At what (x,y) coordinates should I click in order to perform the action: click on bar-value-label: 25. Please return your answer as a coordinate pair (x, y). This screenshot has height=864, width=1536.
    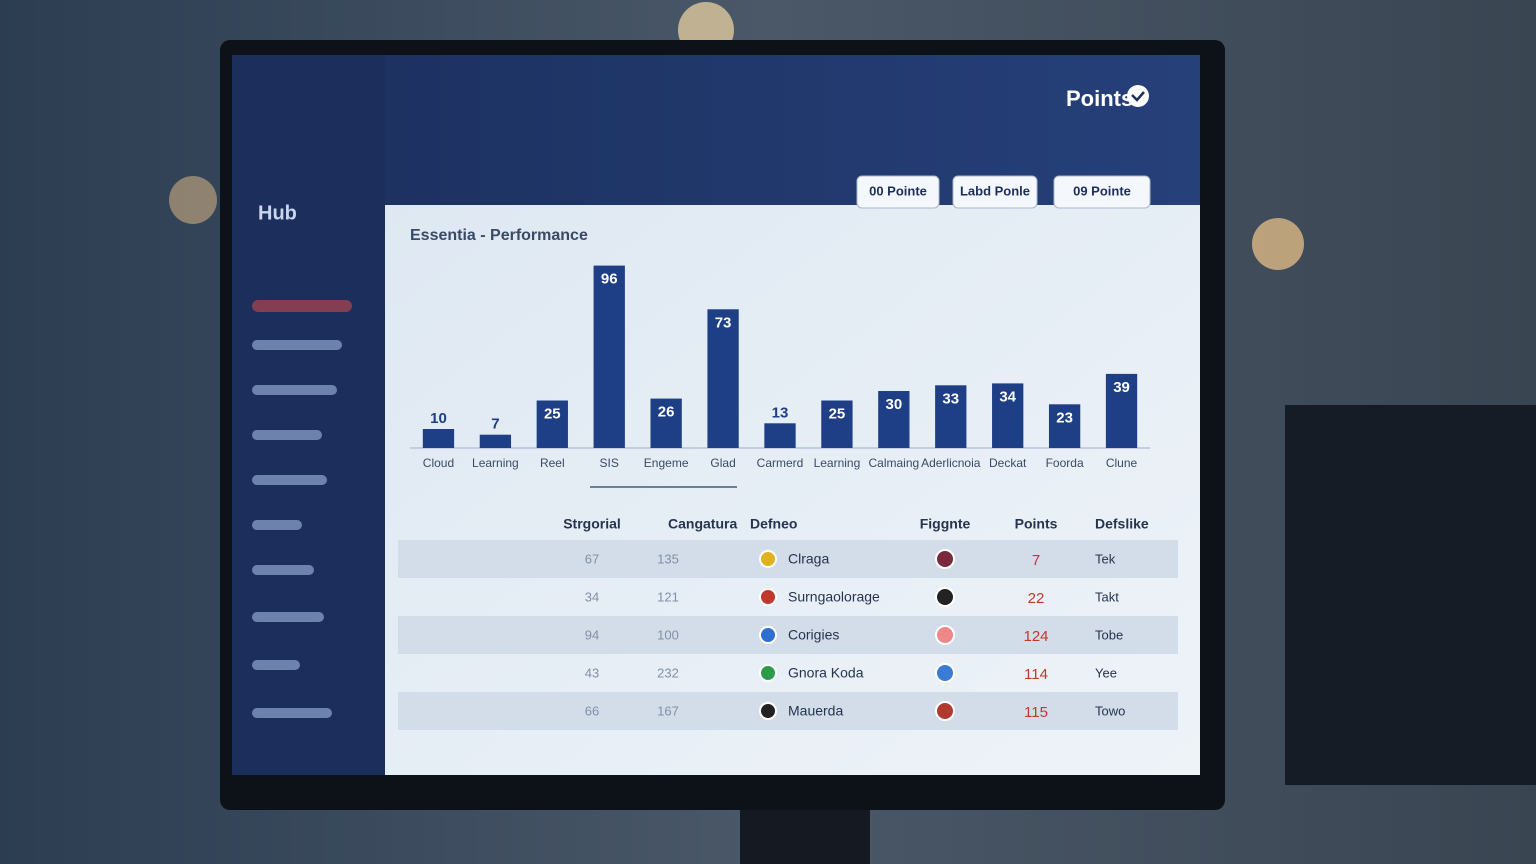
    Looking at the image, I should click on (552, 413).